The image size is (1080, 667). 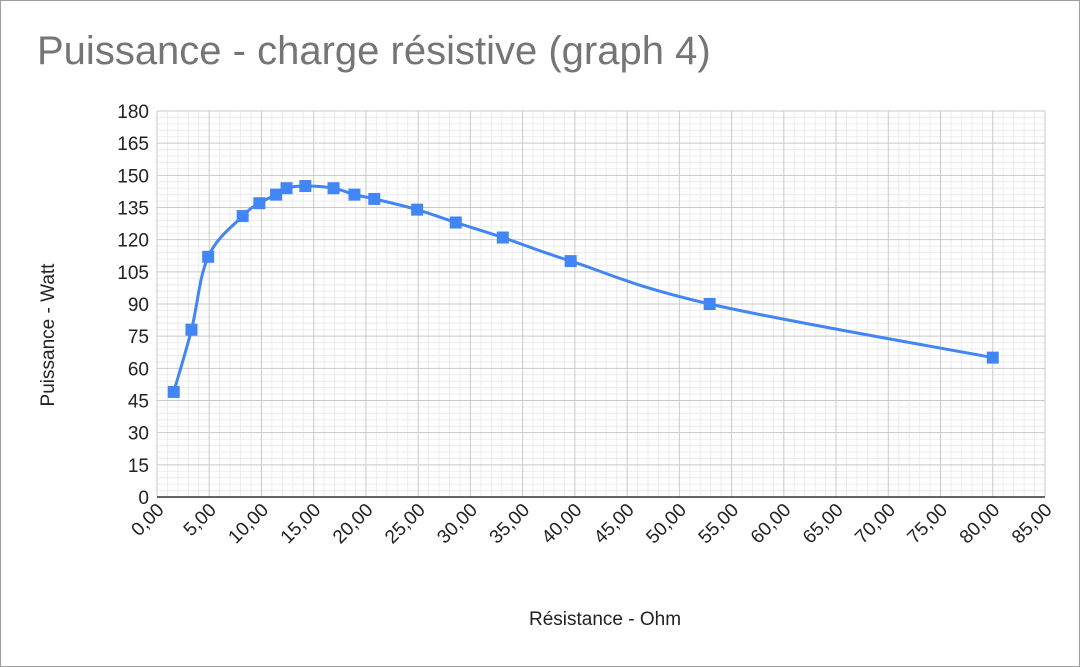 I want to click on x-tick-label: 80,00, so click(x=980, y=524).